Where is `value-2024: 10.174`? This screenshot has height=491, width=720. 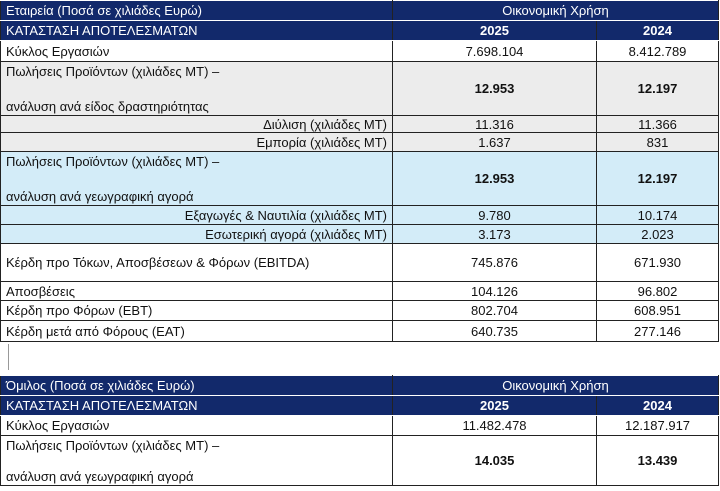
value-2024: 10.174 is located at coordinates (657, 215).